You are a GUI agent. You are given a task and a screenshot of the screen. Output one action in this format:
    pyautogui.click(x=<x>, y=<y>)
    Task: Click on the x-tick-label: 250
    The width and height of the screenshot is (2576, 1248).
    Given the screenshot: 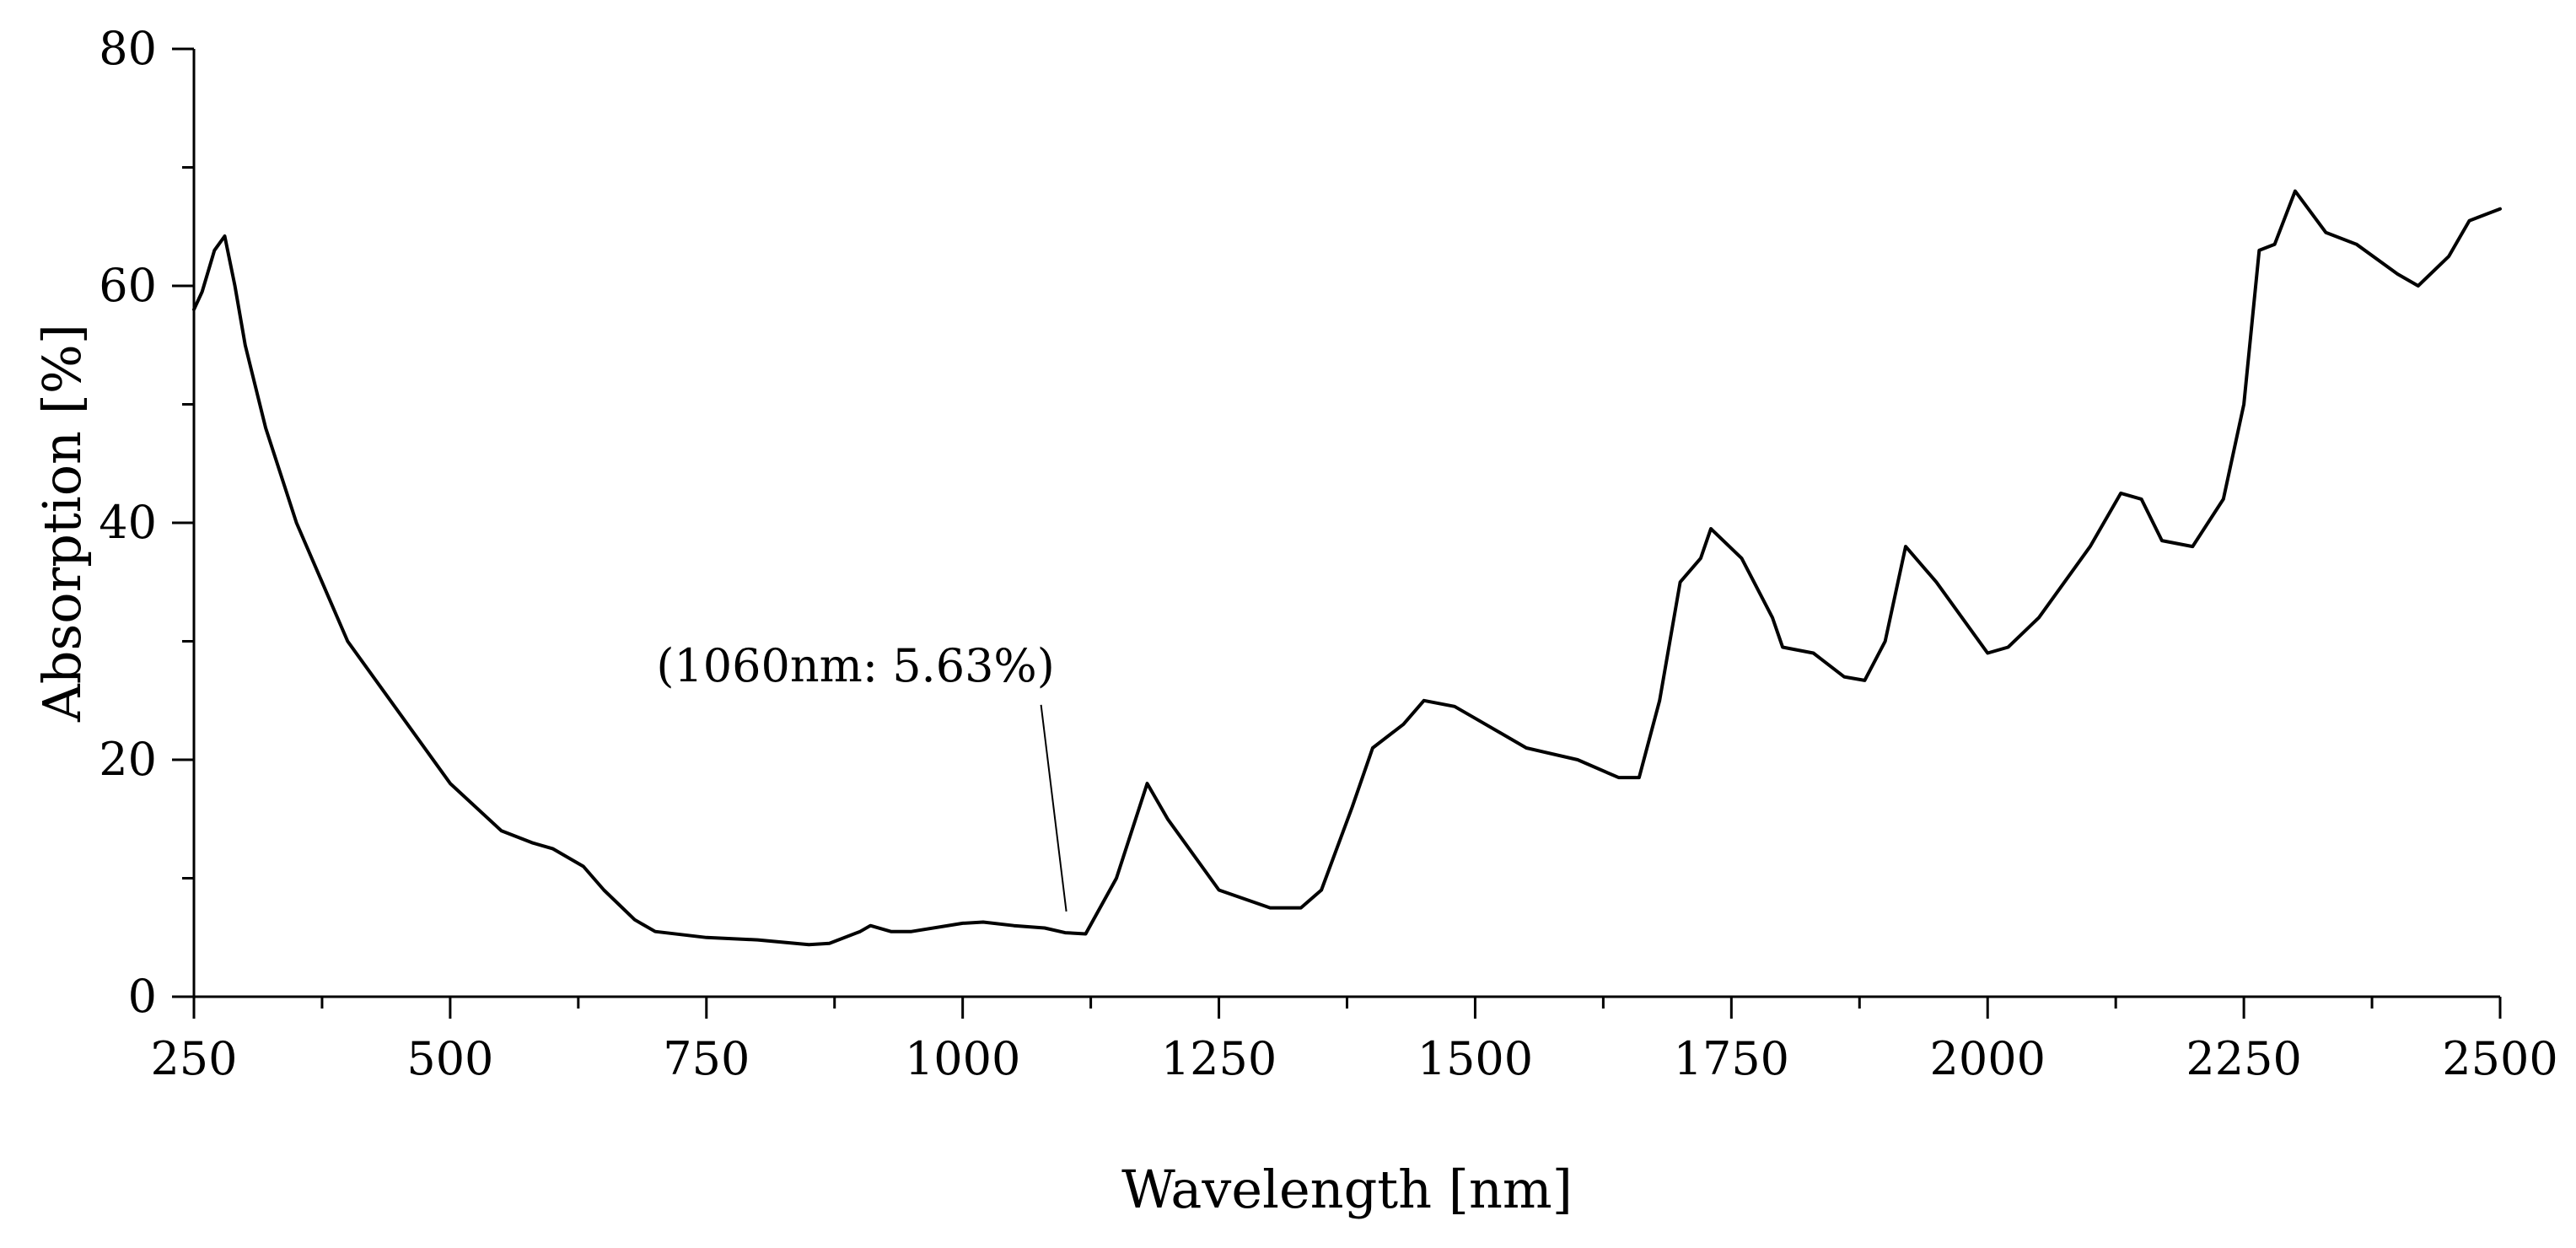 What is the action you would take?
    pyautogui.click(x=193, y=1058)
    